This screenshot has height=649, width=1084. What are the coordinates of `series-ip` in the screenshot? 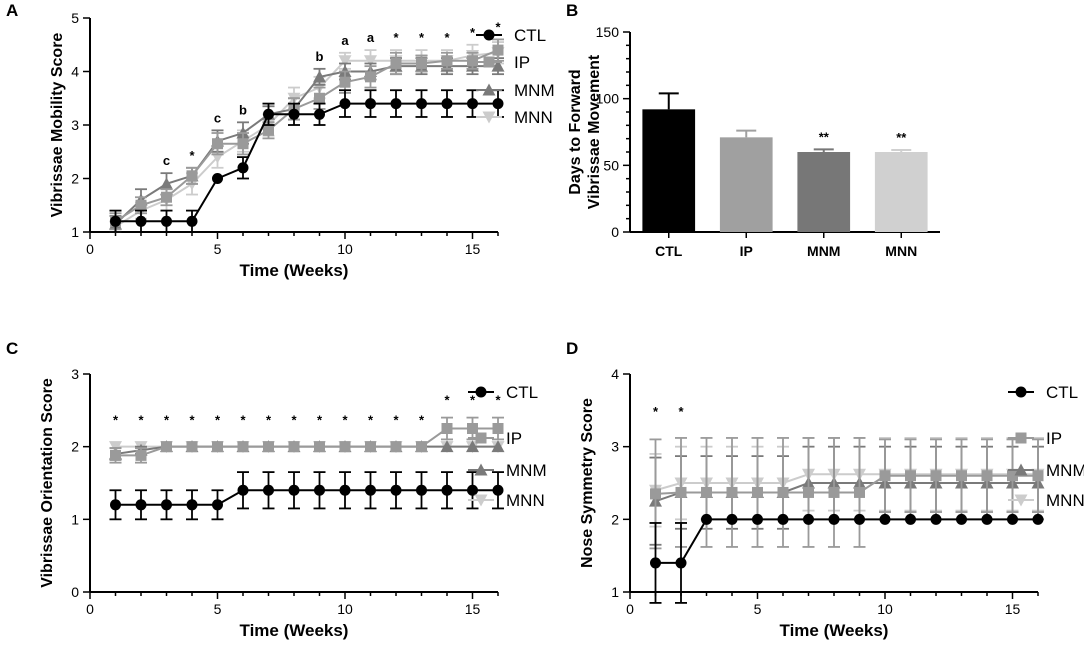 It's located at (846, 493).